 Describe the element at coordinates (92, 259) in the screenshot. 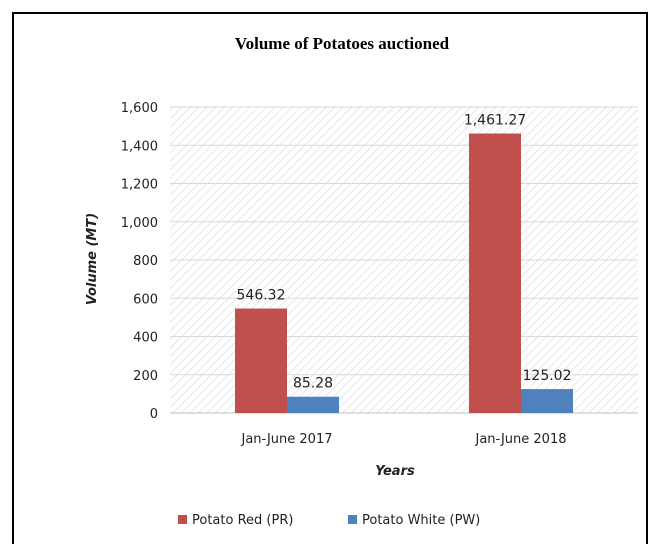

I see `y-axis-title: Volume (MT)` at that location.